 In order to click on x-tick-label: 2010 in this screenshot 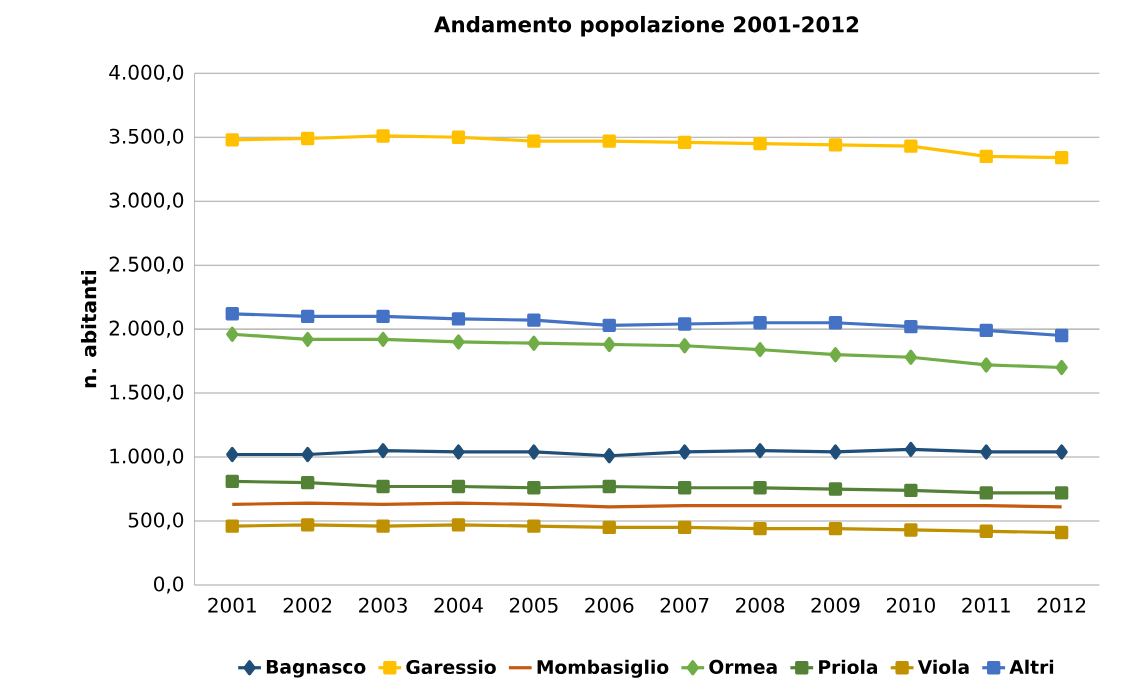, I will do `click(910, 605)`.